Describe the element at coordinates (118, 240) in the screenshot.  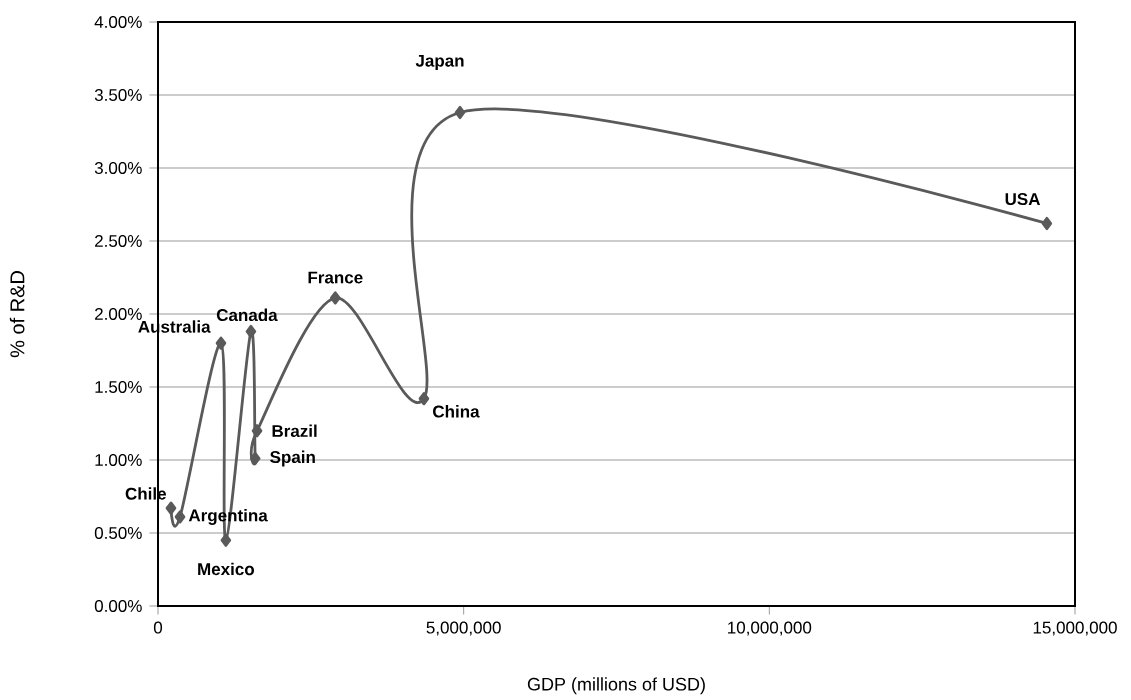
I see `y-tick-label: 2.50%` at that location.